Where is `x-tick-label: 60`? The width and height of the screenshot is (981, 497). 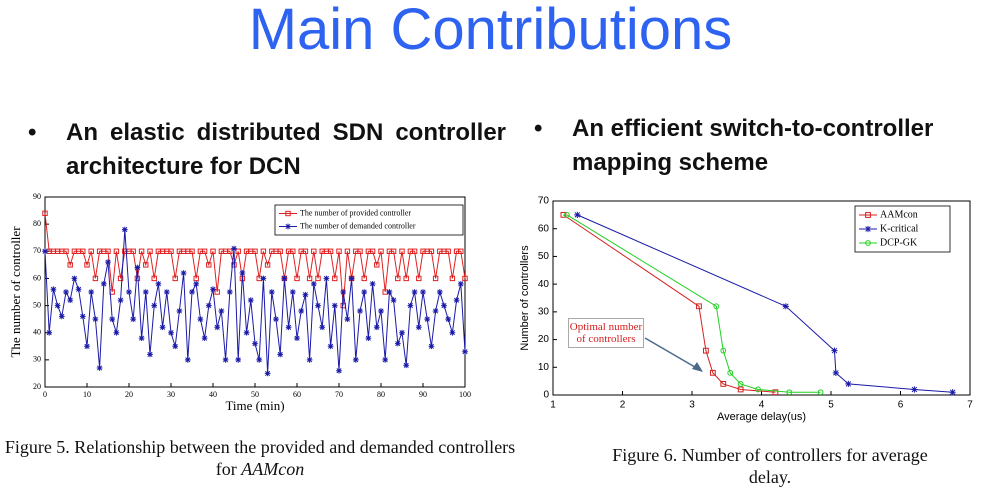 x-tick-label: 60 is located at coordinates (297, 394).